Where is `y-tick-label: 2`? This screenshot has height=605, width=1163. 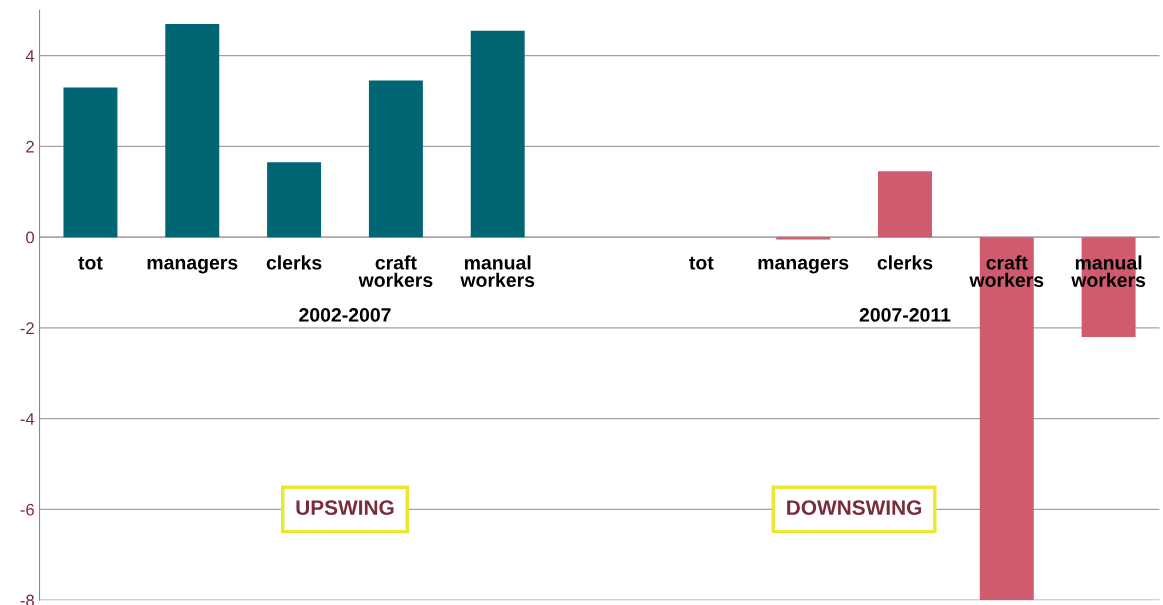 y-tick-label: 2 is located at coordinates (30, 146).